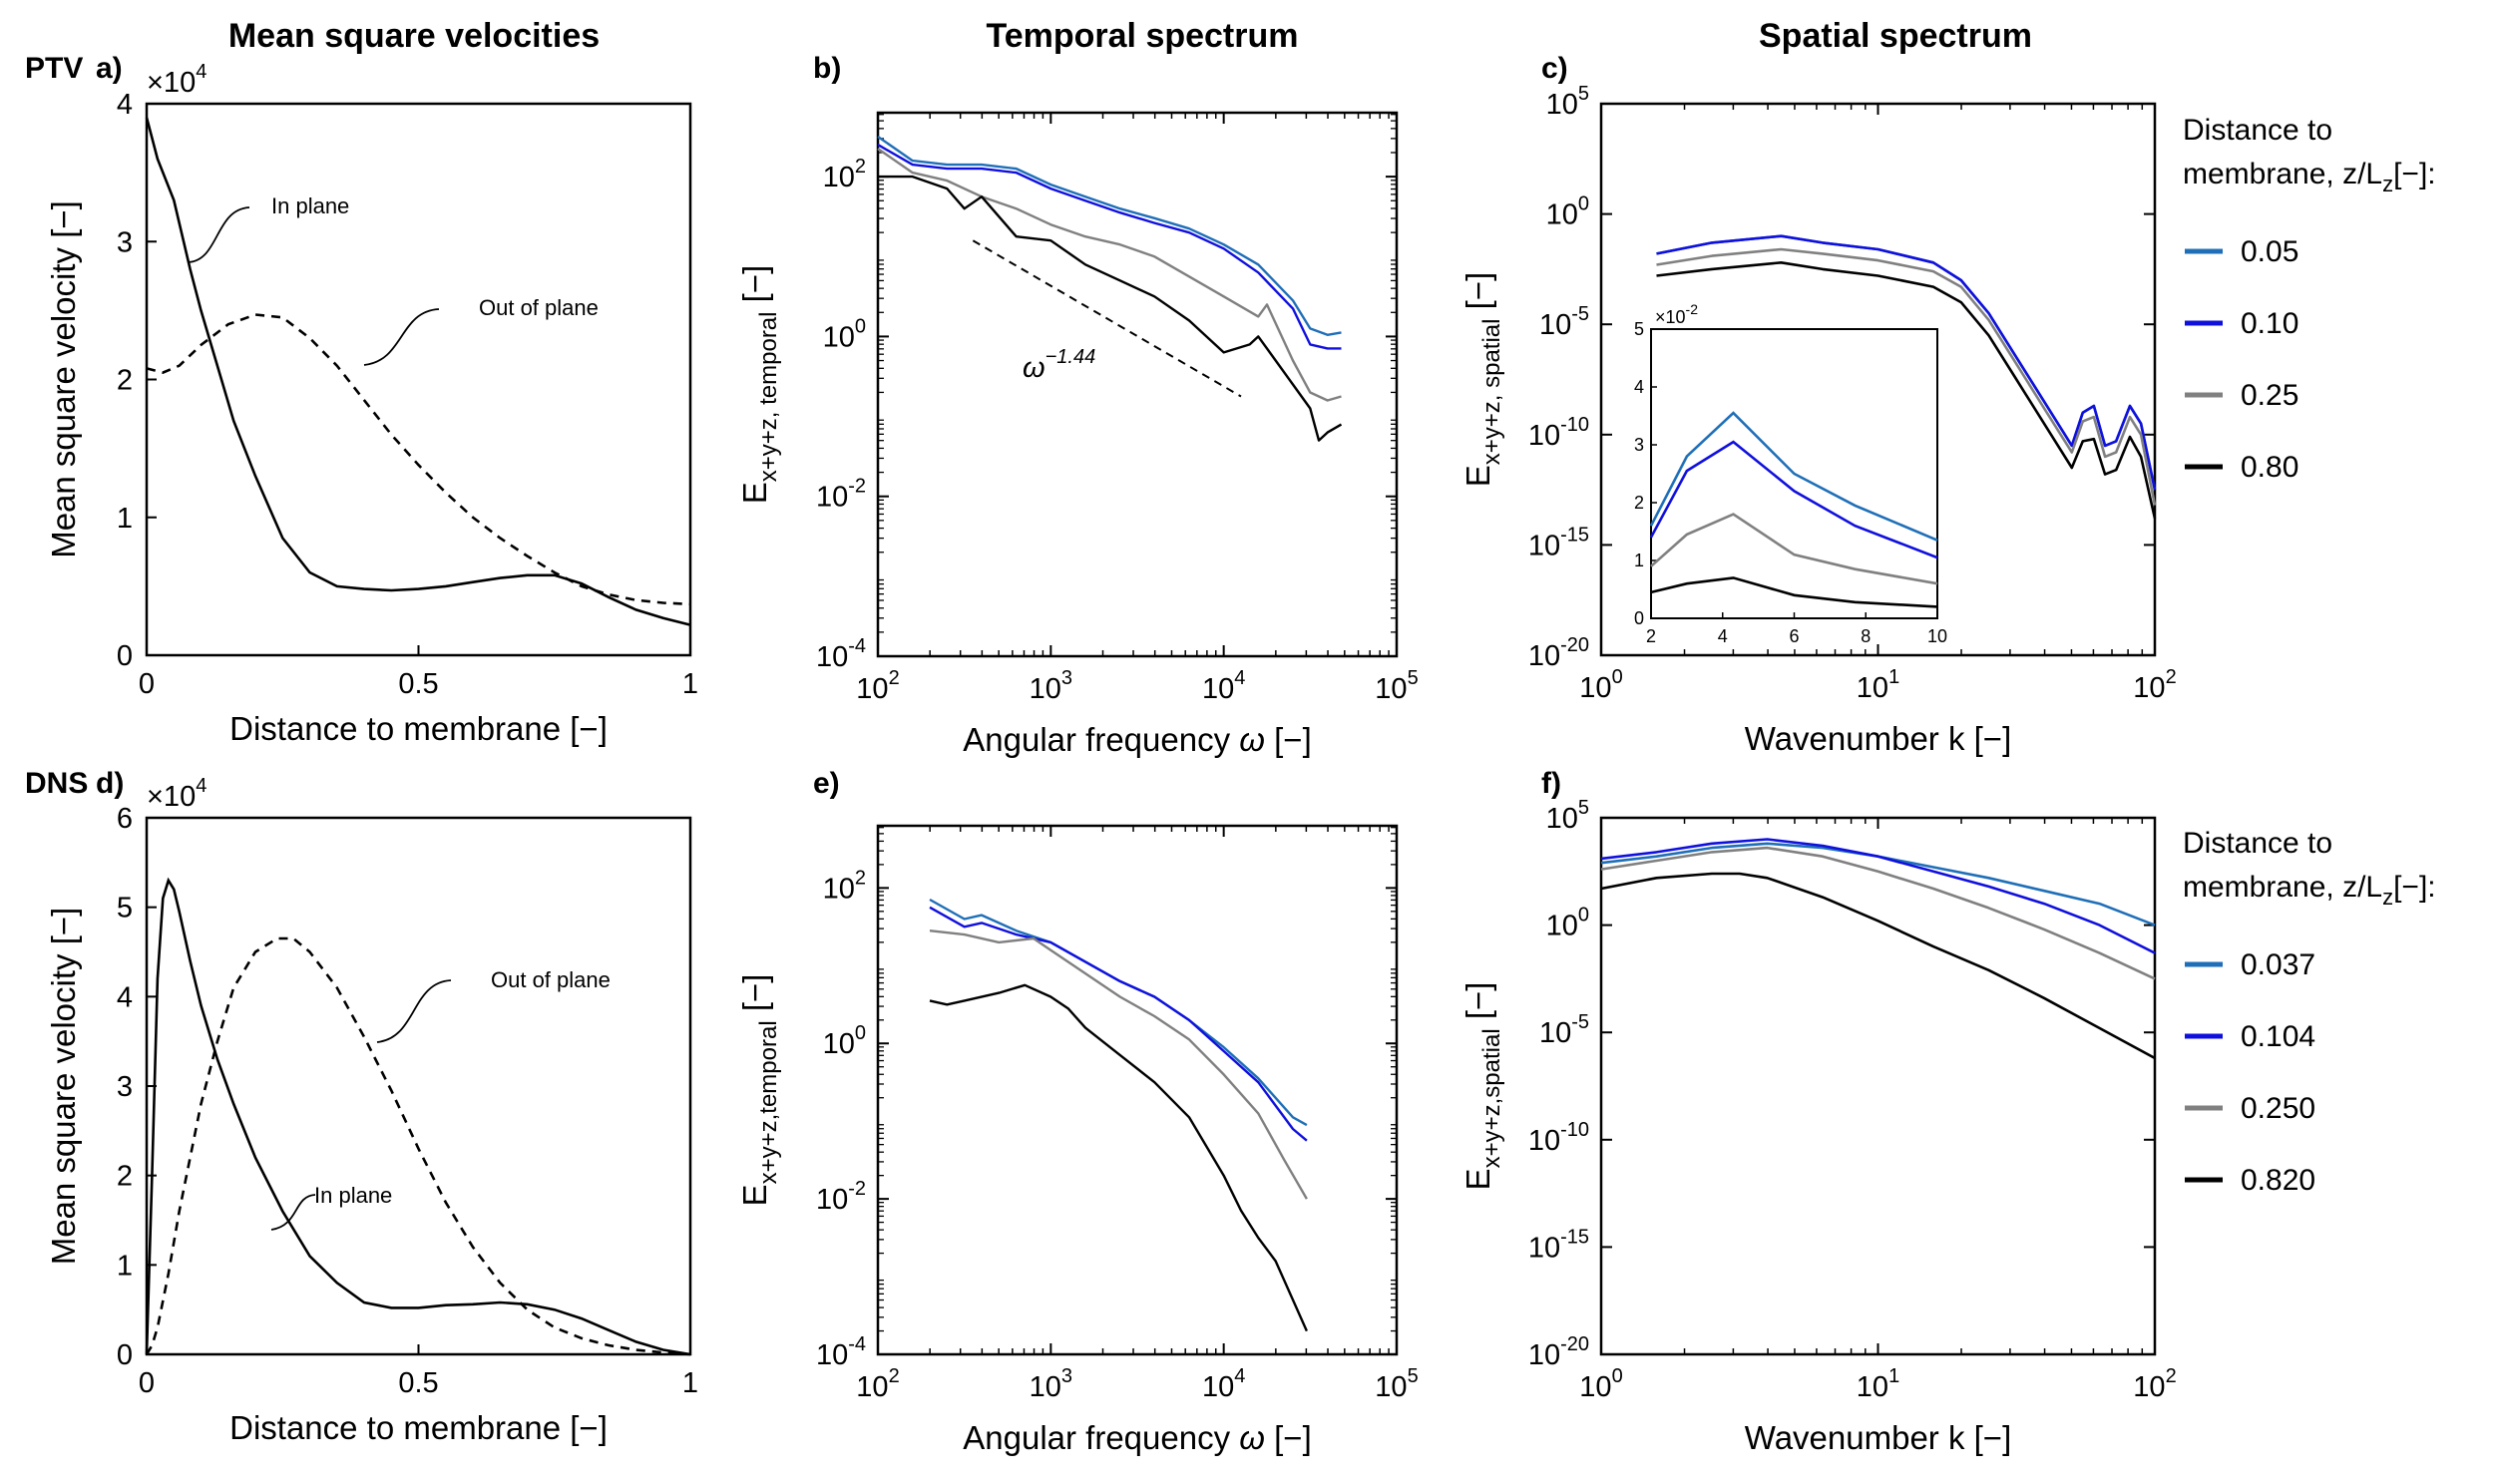 Image resolution: width=2499 pixels, height=1484 pixels. What do you see at coordinates (1568, 923) in the screenshot?
I see `y-tick-label-f: 10⁰` at bounding box center [1568, 923].